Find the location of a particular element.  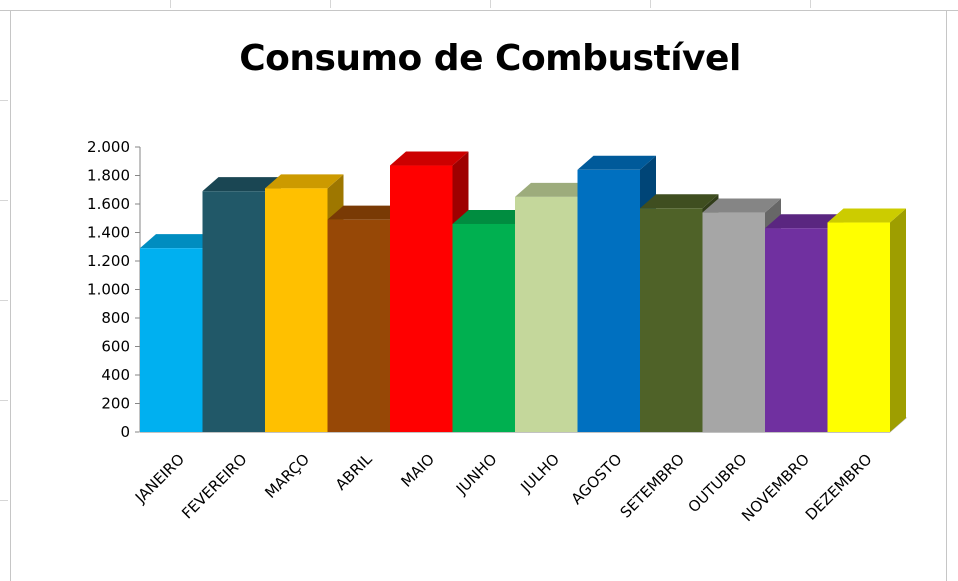

y-tick-label: 400 is located at coordinates (115, 375).